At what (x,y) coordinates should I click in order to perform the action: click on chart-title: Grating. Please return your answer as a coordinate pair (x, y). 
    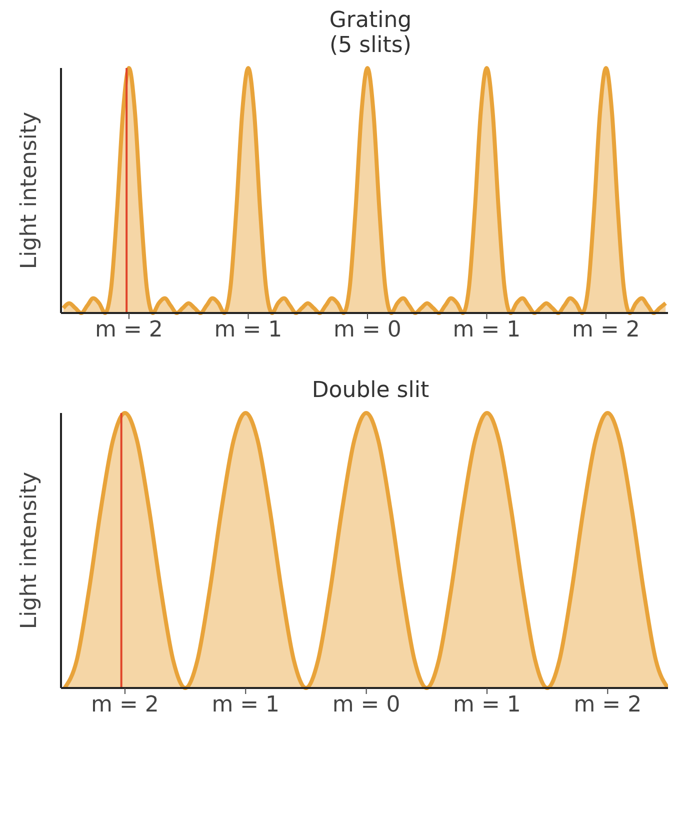
    Looking at the image, I should click on (370, 20).